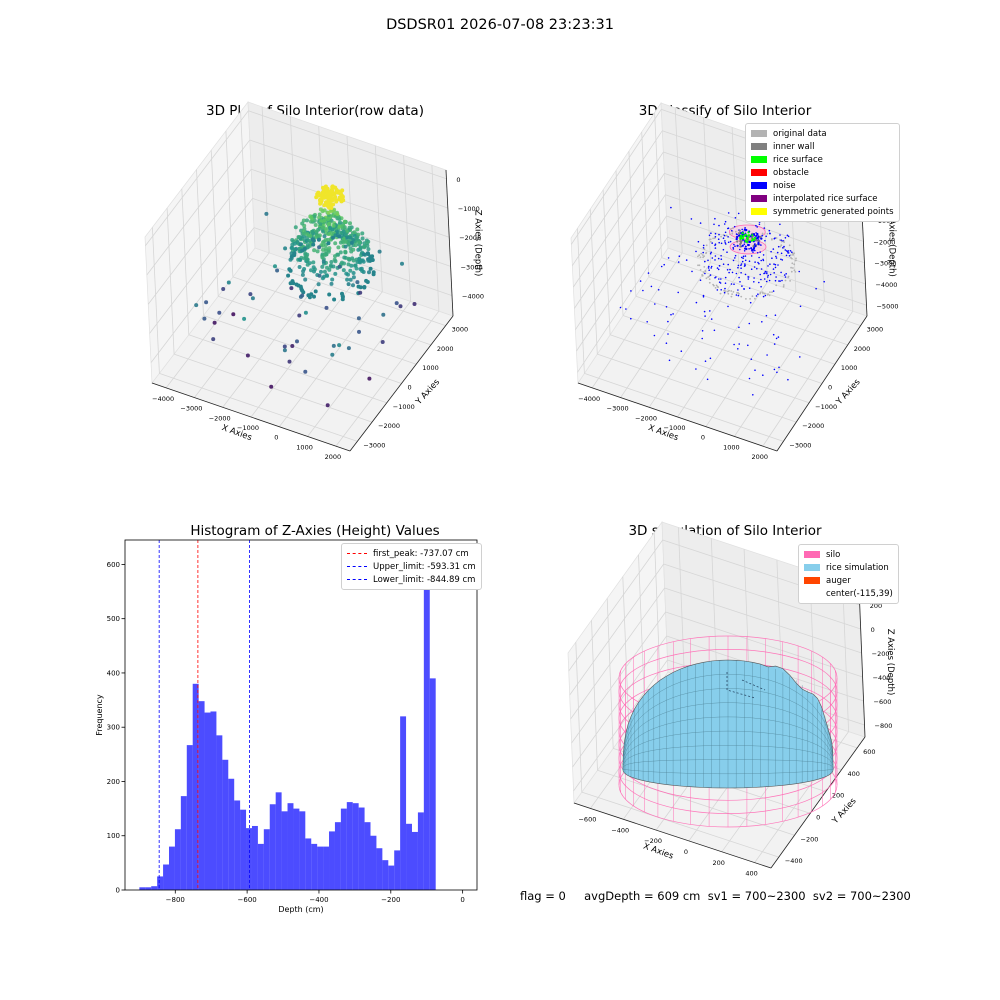 The width and height of the screenshot is (1000, 1000). What do you see at coordinates (741, 685) in the screenshot?
I see `center-marker` at bounding box center [741, 685].